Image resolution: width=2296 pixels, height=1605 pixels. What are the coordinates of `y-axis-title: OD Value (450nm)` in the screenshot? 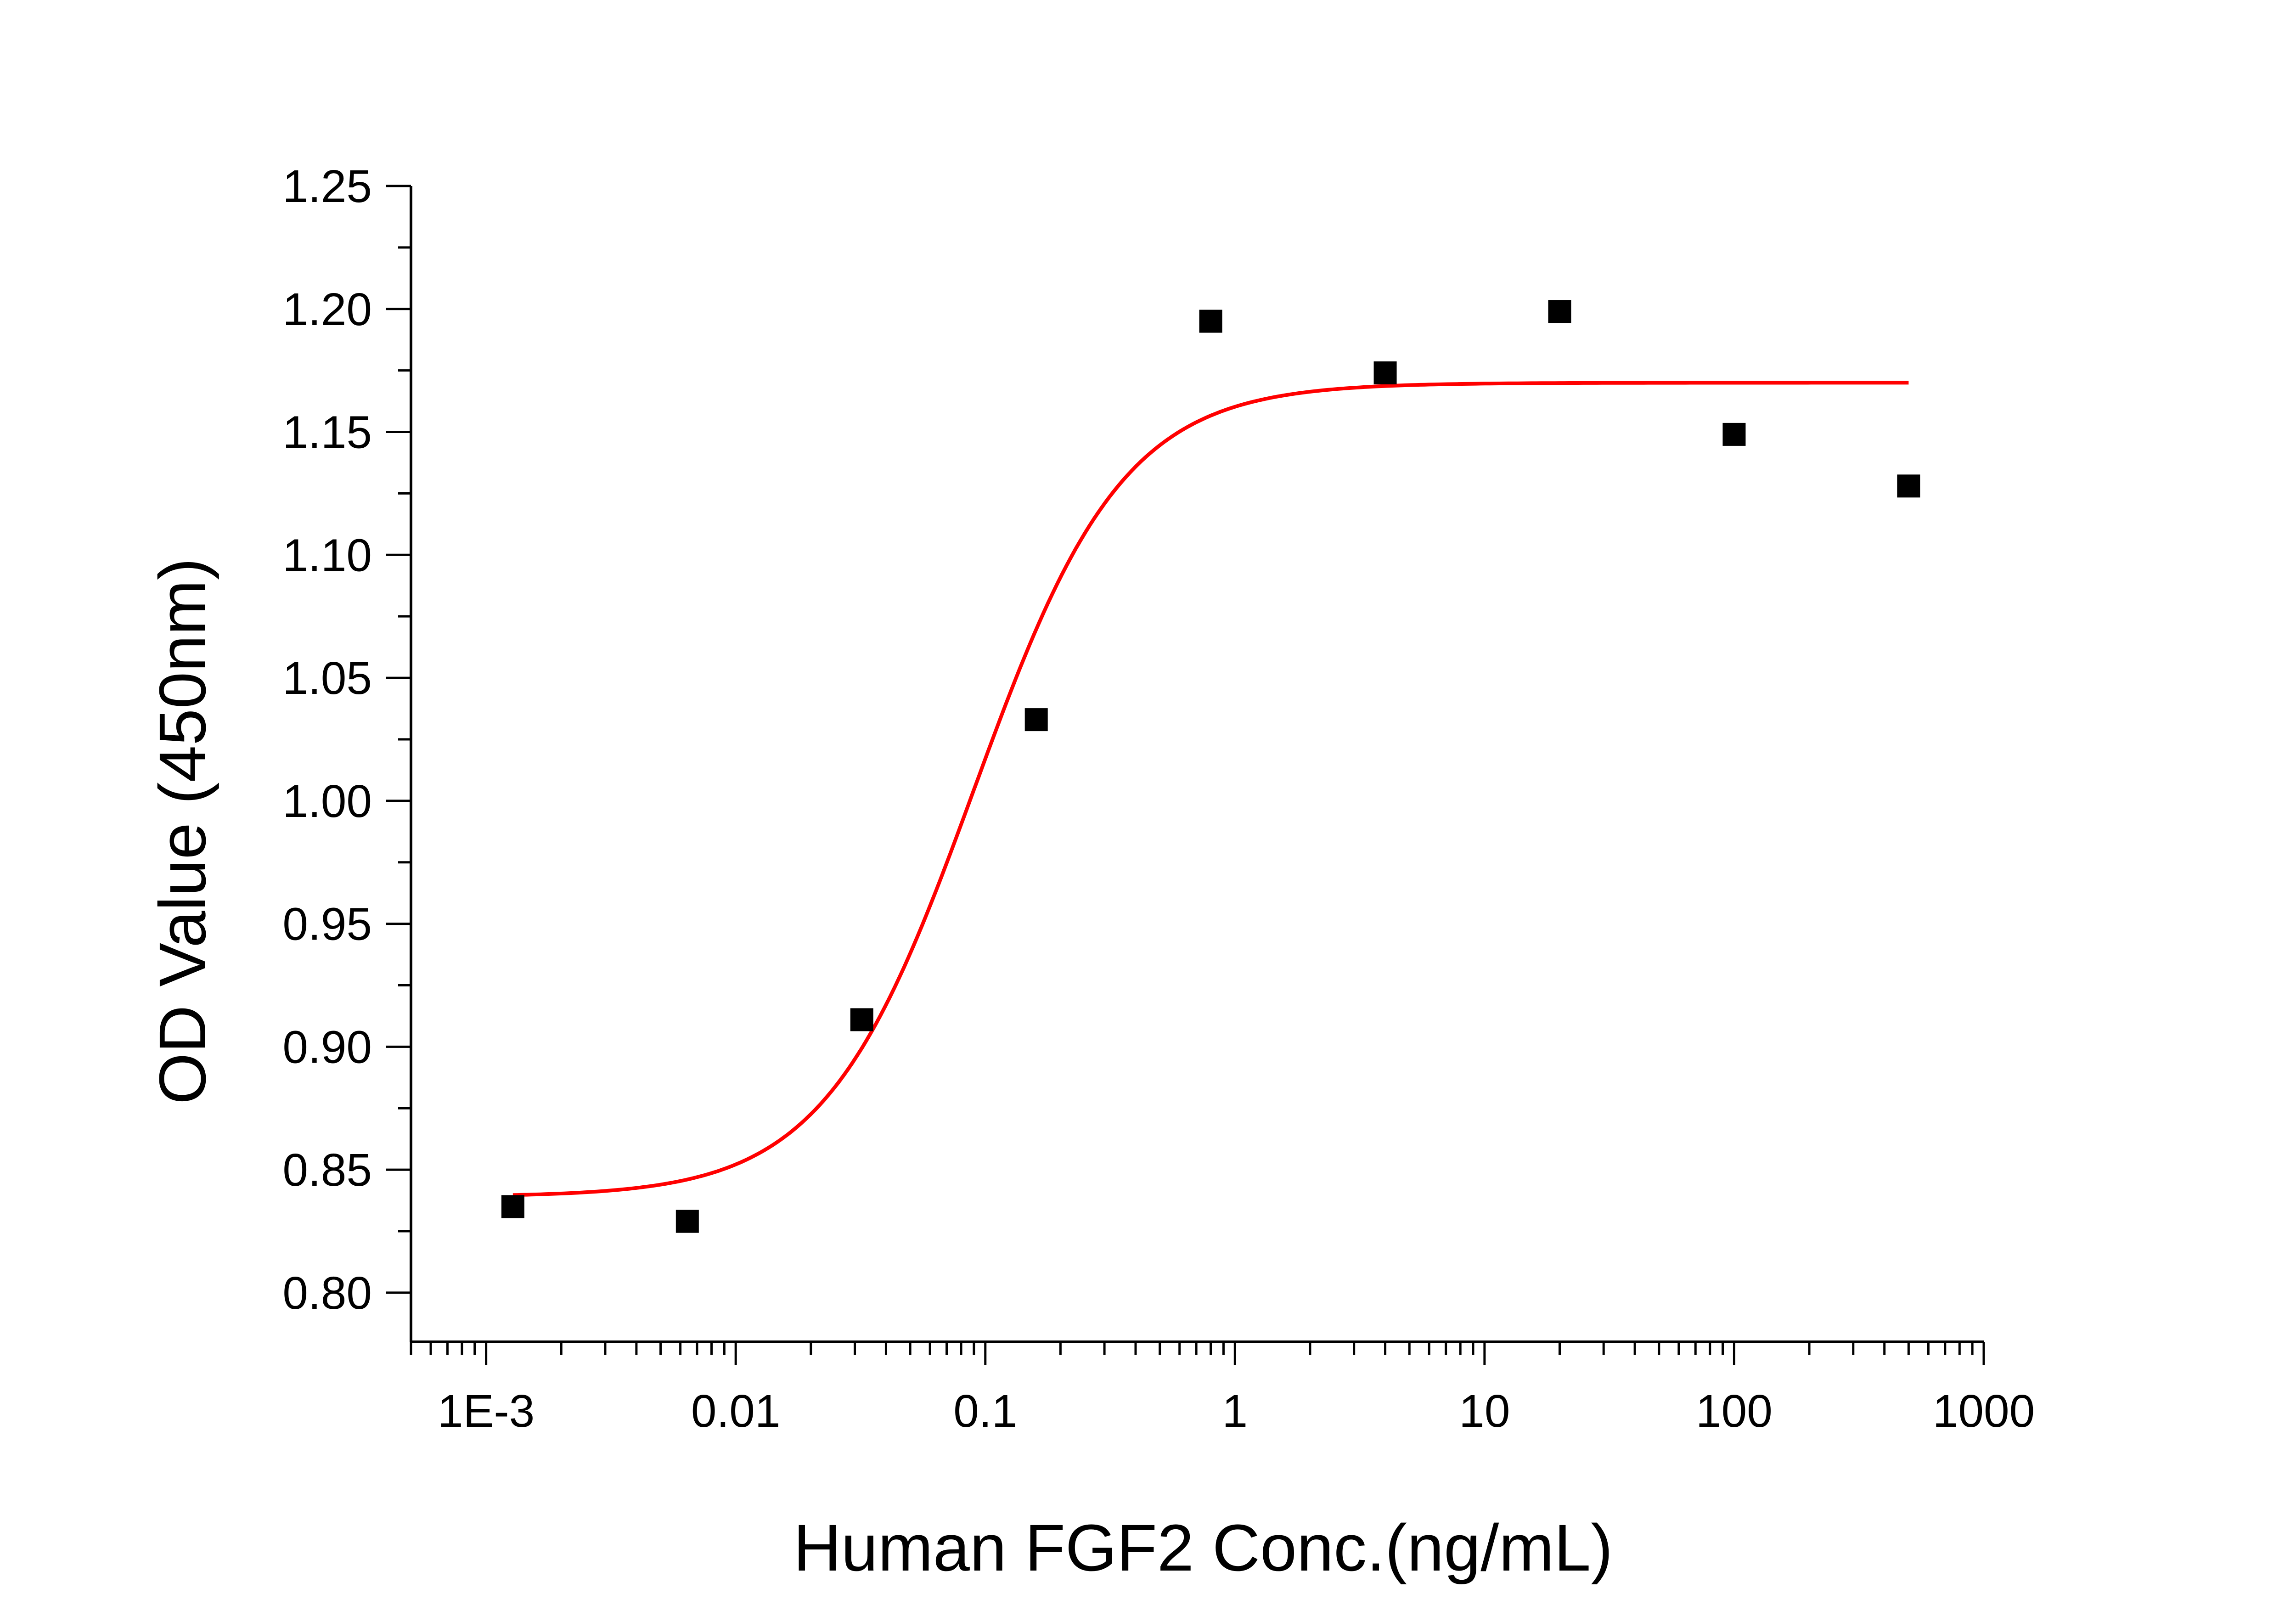 It's located at (182, 831).